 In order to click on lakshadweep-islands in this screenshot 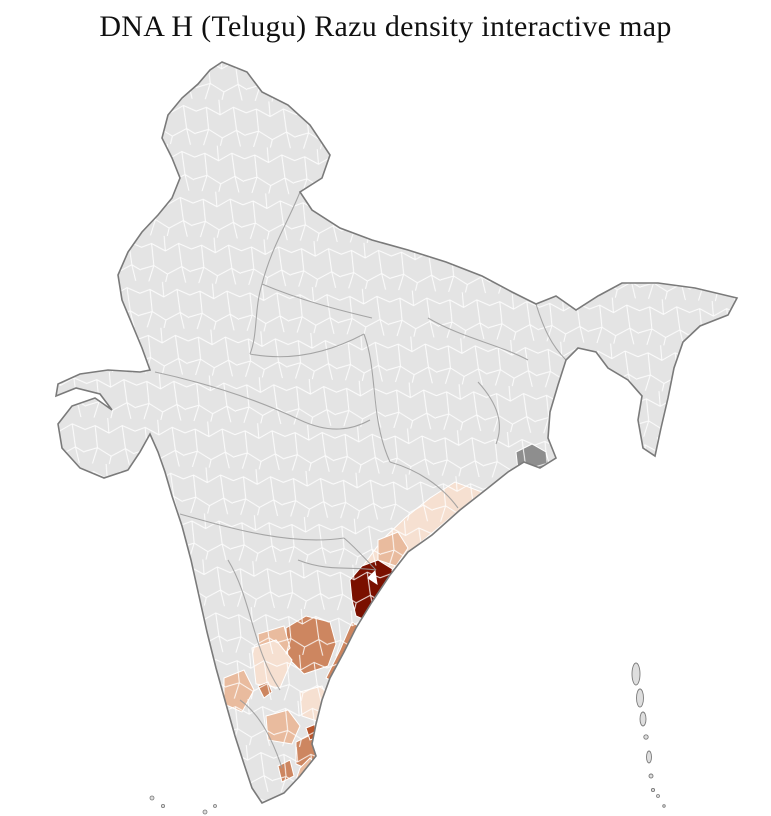, I will do `click(407, 804)`.